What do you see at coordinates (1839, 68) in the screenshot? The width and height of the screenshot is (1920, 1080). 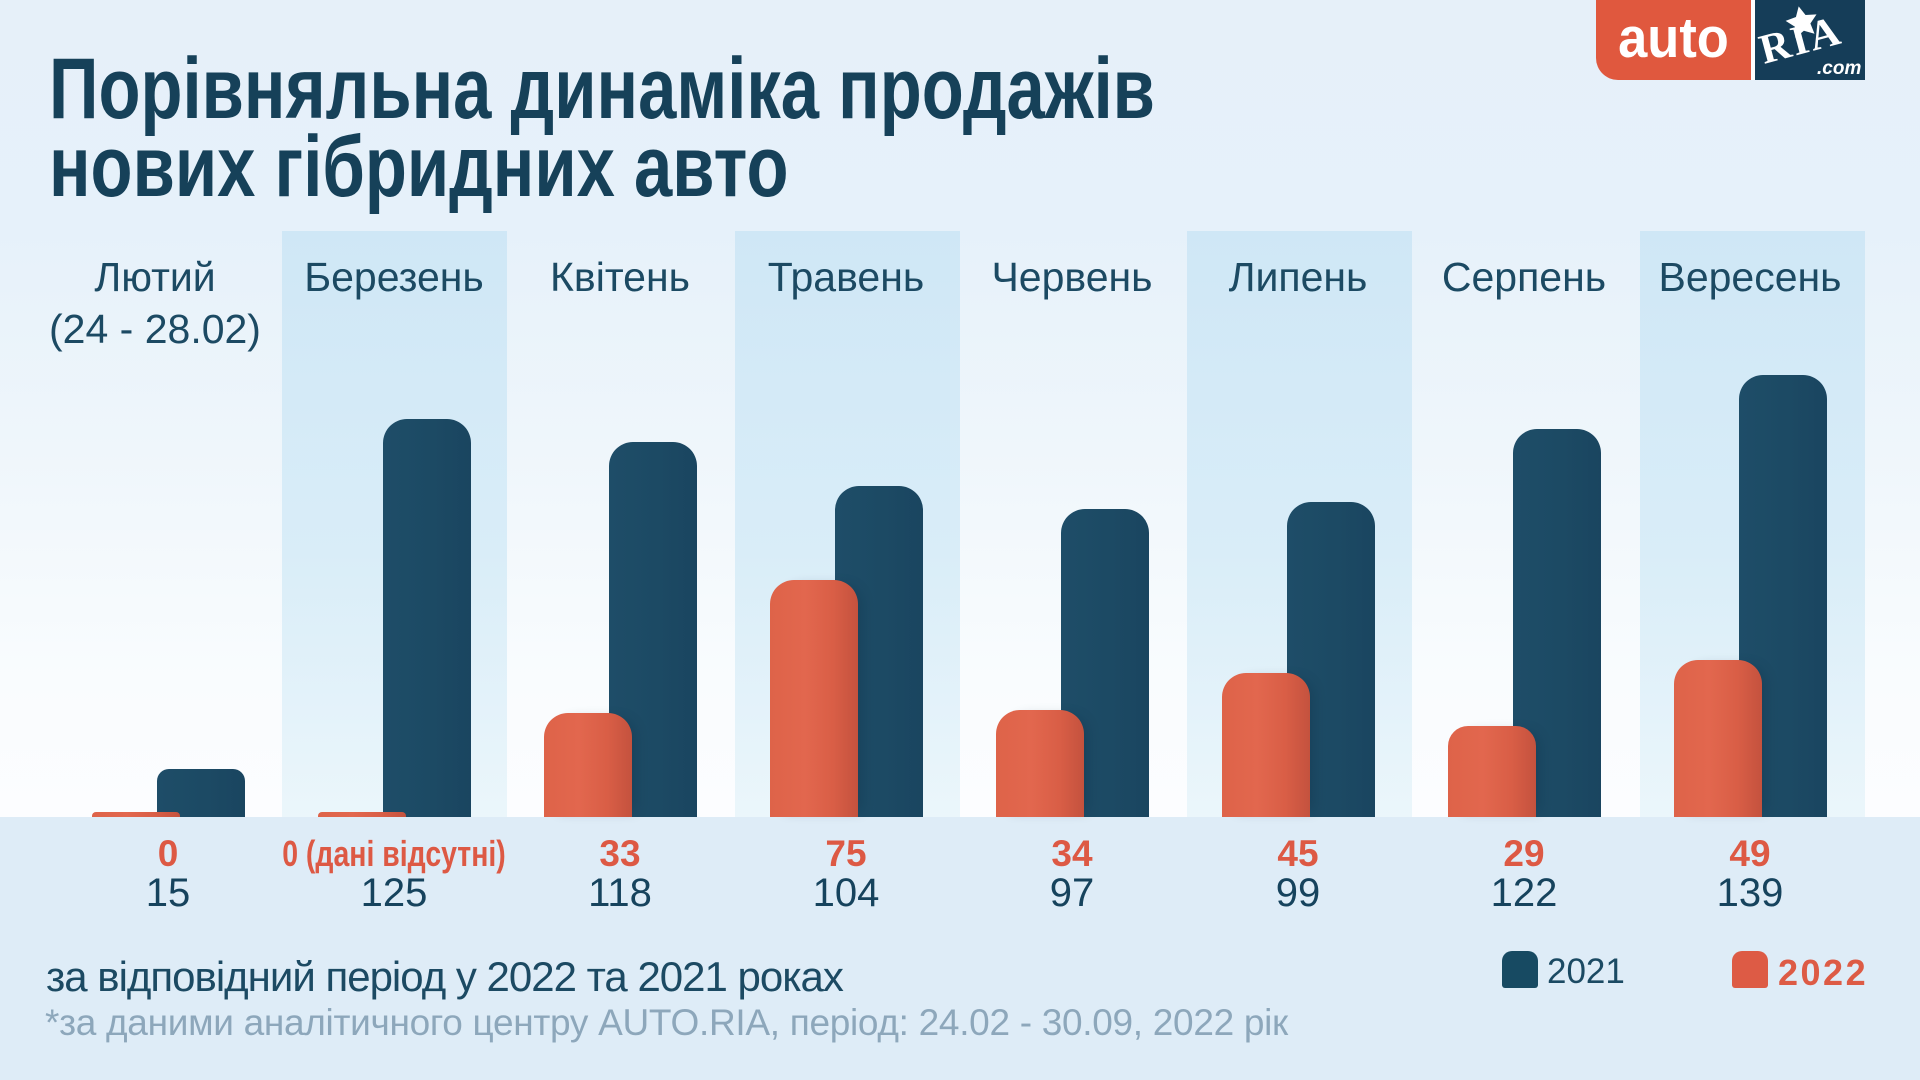 I see `svg-text: .com` at bounding box center [1839, 68].